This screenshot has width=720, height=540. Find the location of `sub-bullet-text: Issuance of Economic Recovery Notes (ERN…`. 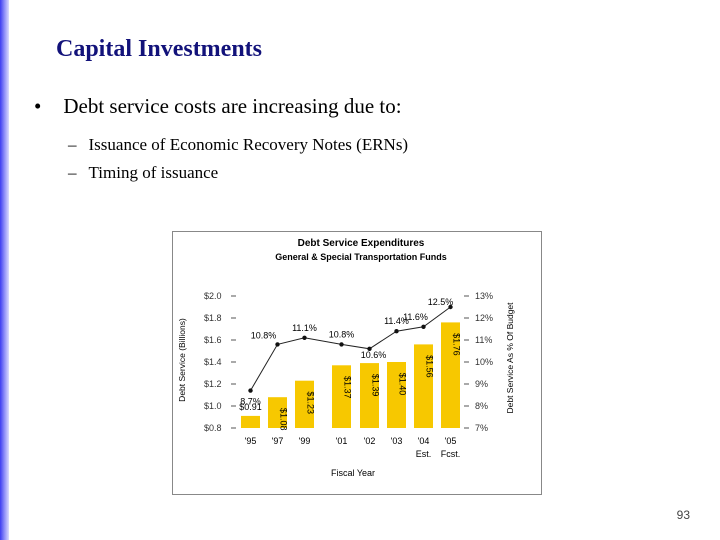

sub-bullet-text: Issuance of Economic Recovery Notes (ERN… is located at coordinates (248, 144).